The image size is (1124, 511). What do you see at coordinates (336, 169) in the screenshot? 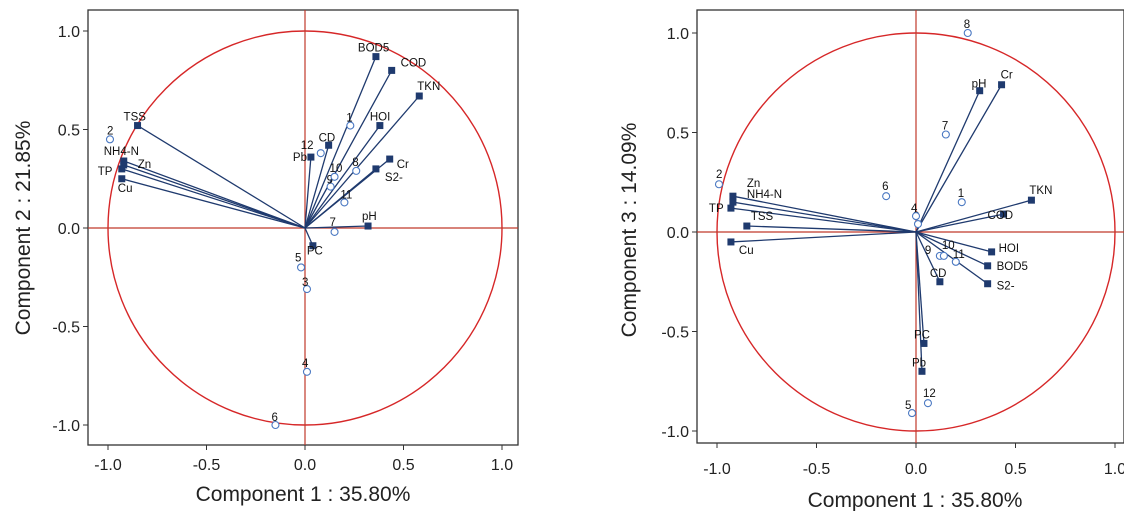
I see `case-label: 10` at bounding box center [336, 169].